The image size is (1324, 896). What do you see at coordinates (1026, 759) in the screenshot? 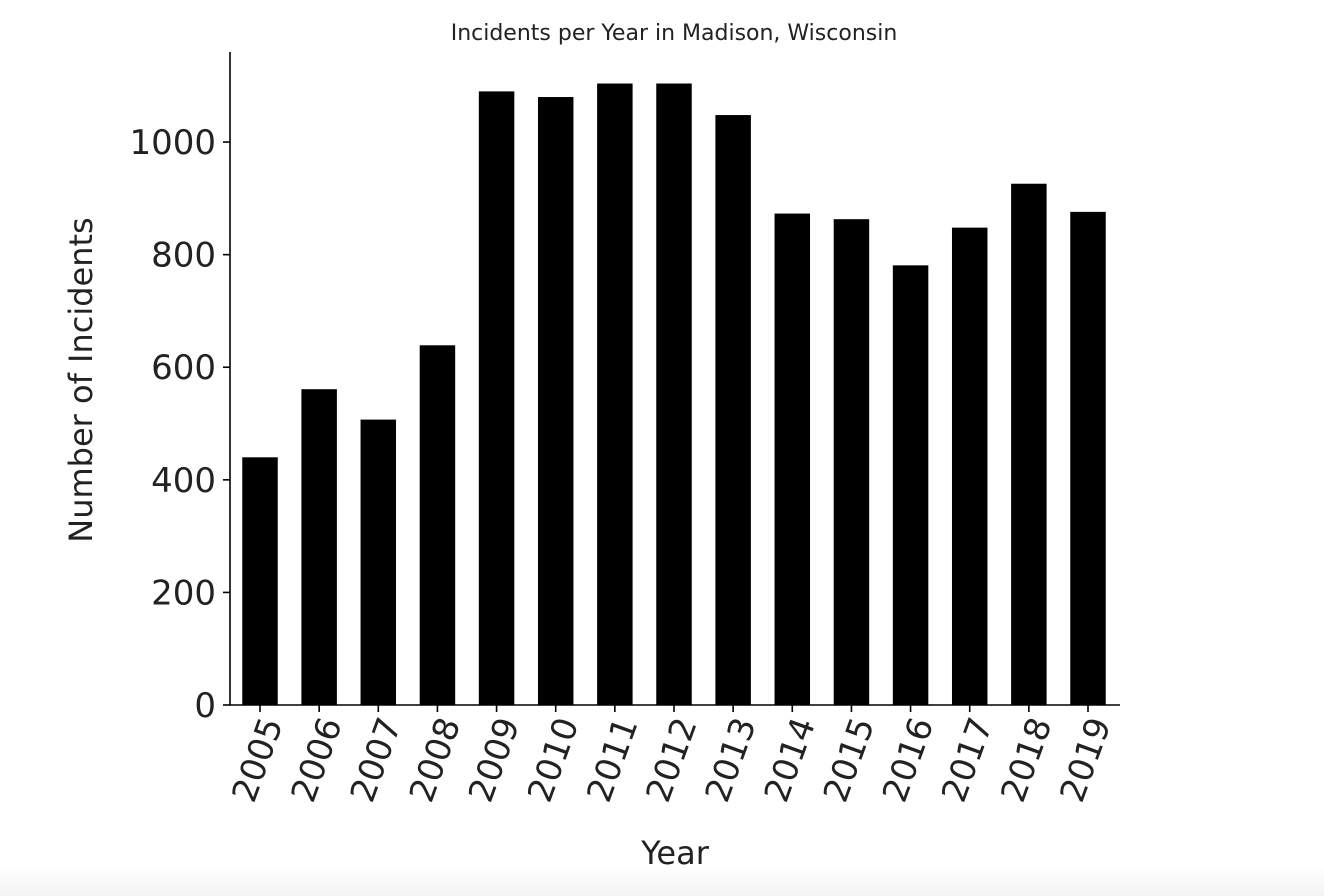
I see `x-tick-label: 2018` at bounding box center [1026, 759].